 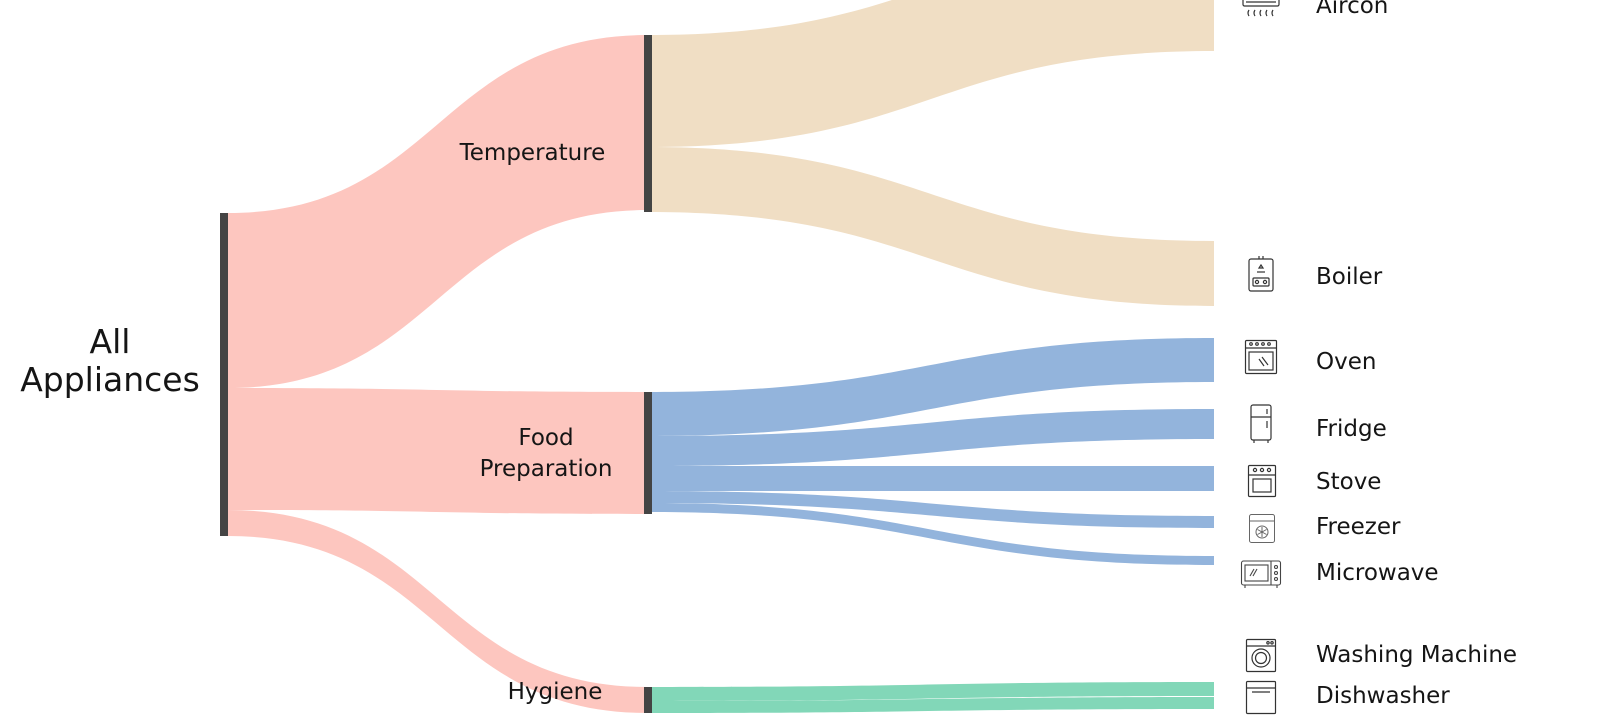 What do you see at coordinates (931, 226) in the screenshot?
I see `flow-temperature-to-boiler` at bounding box center [931, 226].